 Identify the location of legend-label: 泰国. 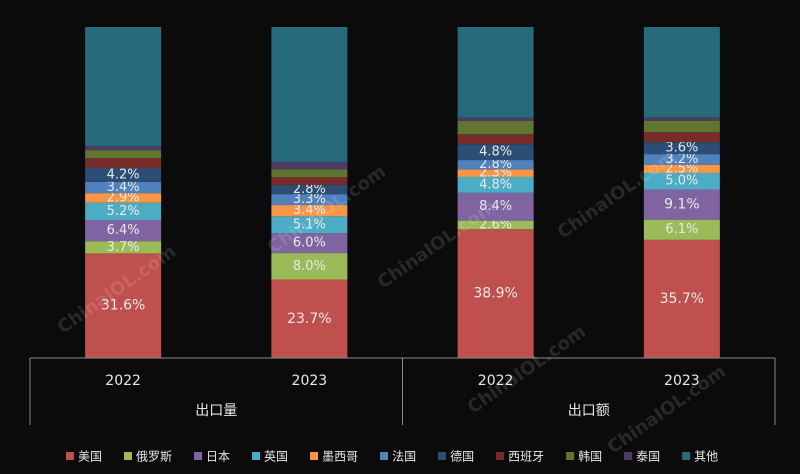
(648, 457).